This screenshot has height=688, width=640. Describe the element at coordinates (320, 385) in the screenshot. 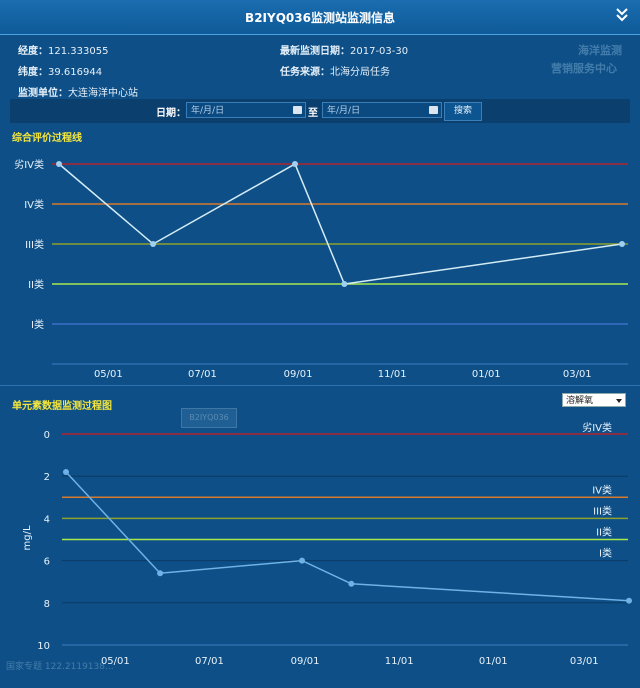

I see `section-divider` at that location.